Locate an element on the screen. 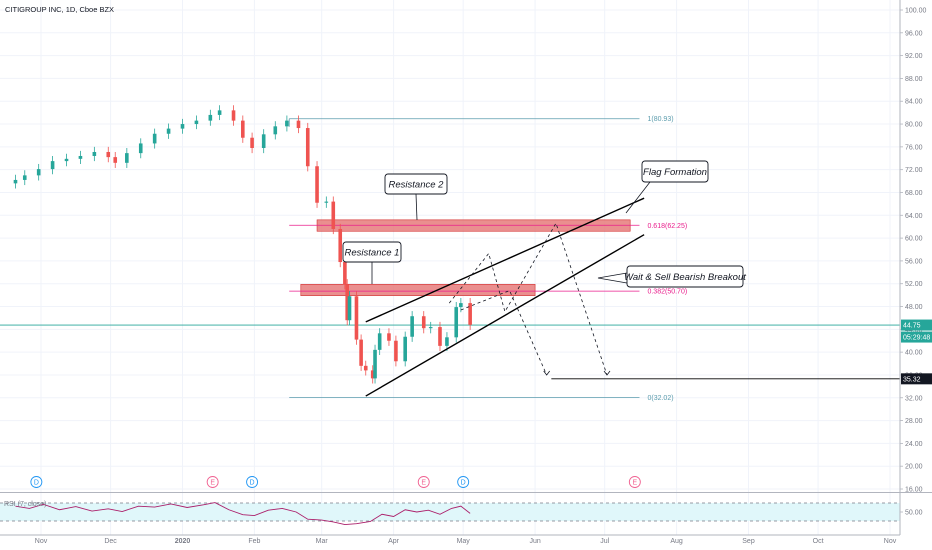  y-tick-label: 88.00 is located at coordinates (914, 79).